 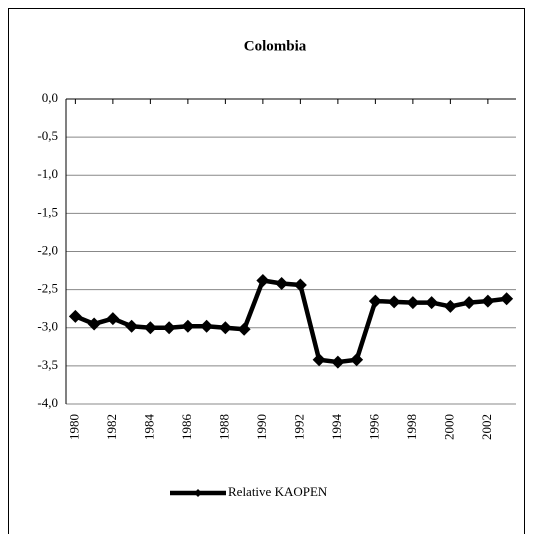 I want to click on y-tick-label: -3,0, so click(x=47, y=326).